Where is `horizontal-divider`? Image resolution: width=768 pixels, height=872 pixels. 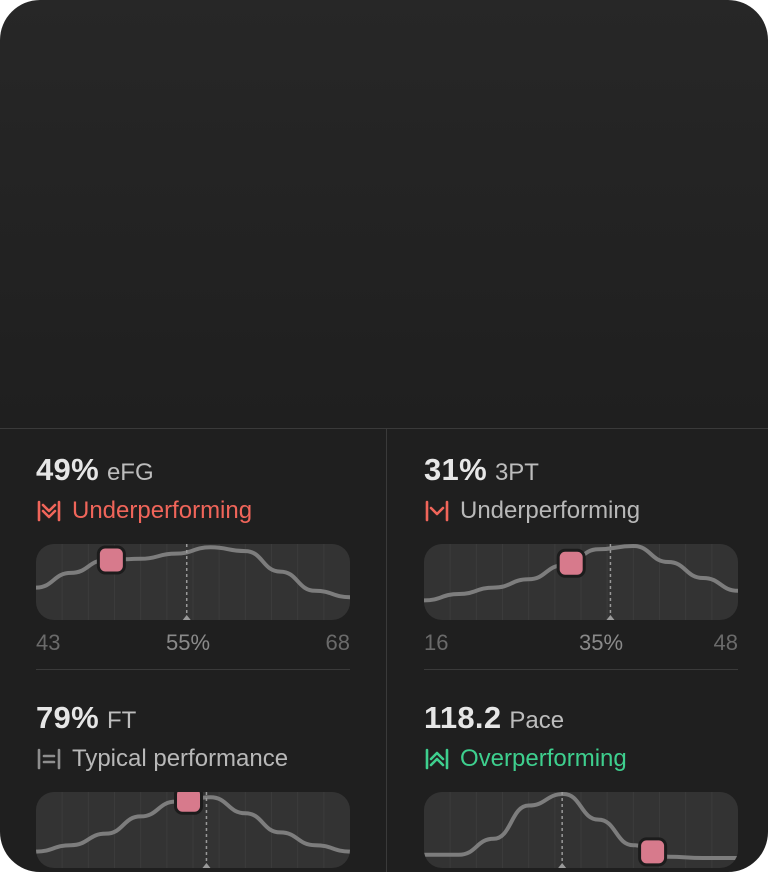 horizontal-divider is located at coordinates (384, 428).